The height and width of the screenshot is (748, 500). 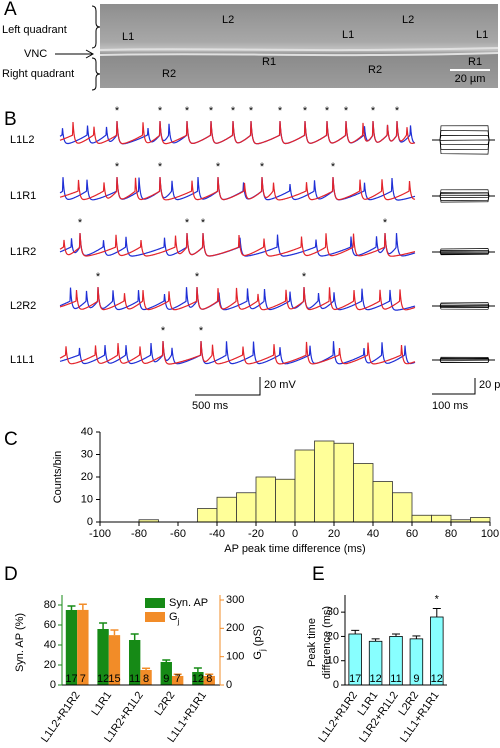 I want to click on x-tick-label: 20, so click(x=334, y=534).